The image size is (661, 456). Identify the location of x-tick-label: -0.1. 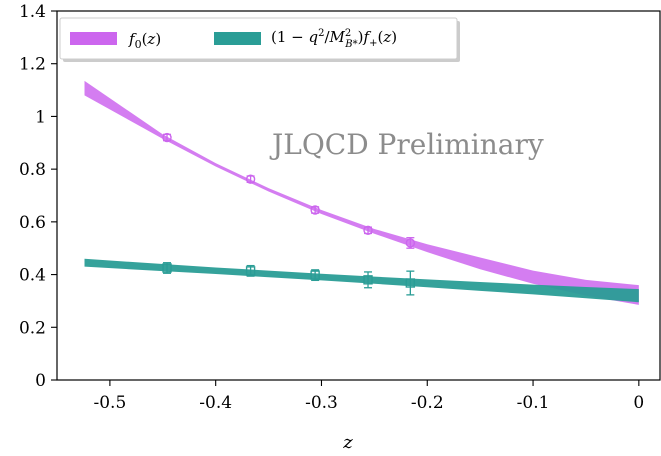
(533, 403).